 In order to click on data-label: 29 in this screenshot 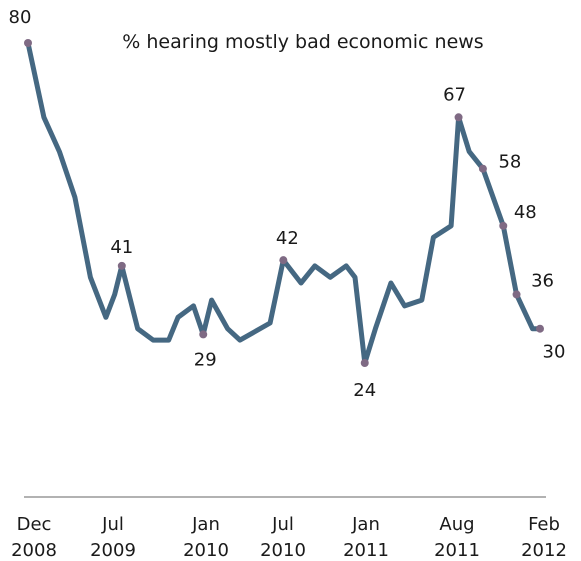, I will do `click(205, 359)`.